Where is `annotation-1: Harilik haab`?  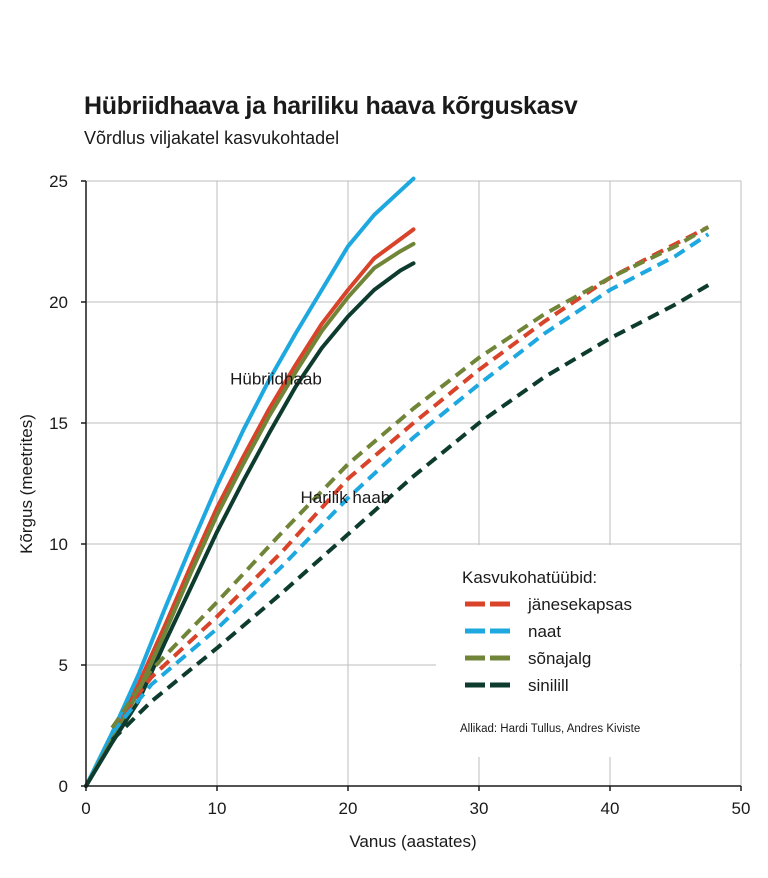 annotation-1: Harilik haab is located at coordinates (345, 497).